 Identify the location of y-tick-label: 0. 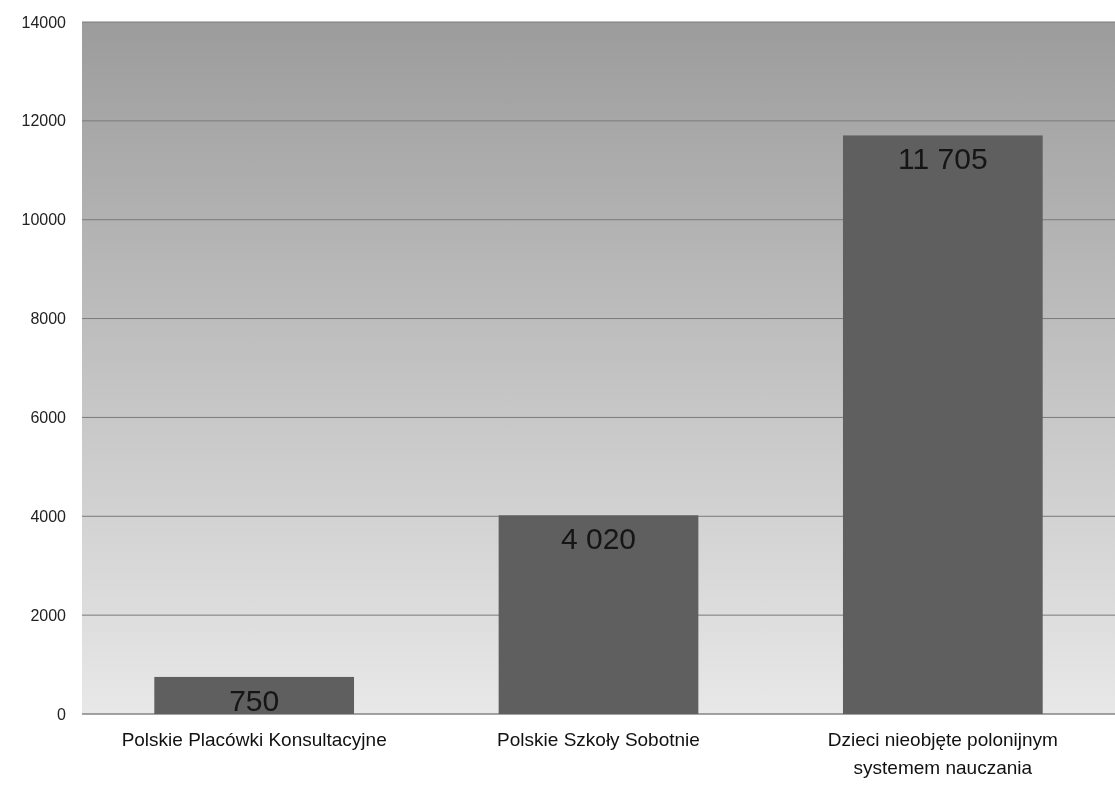
(62, 714).